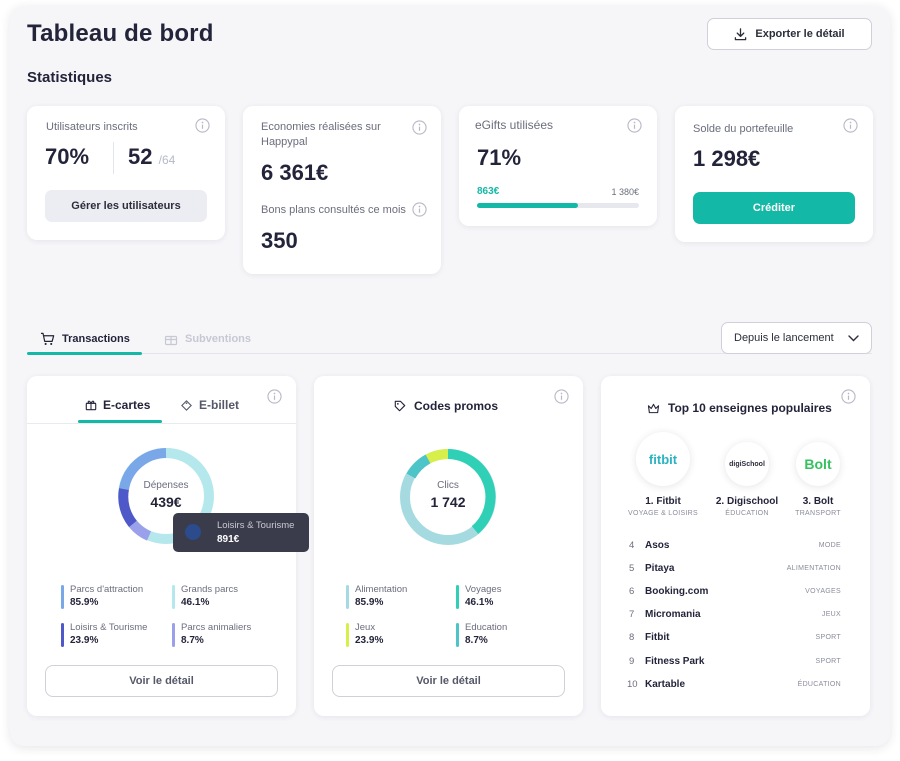 The image size is (900, 761). I want to click on fitbit-logo-text: fitbit, so click(663, 459).